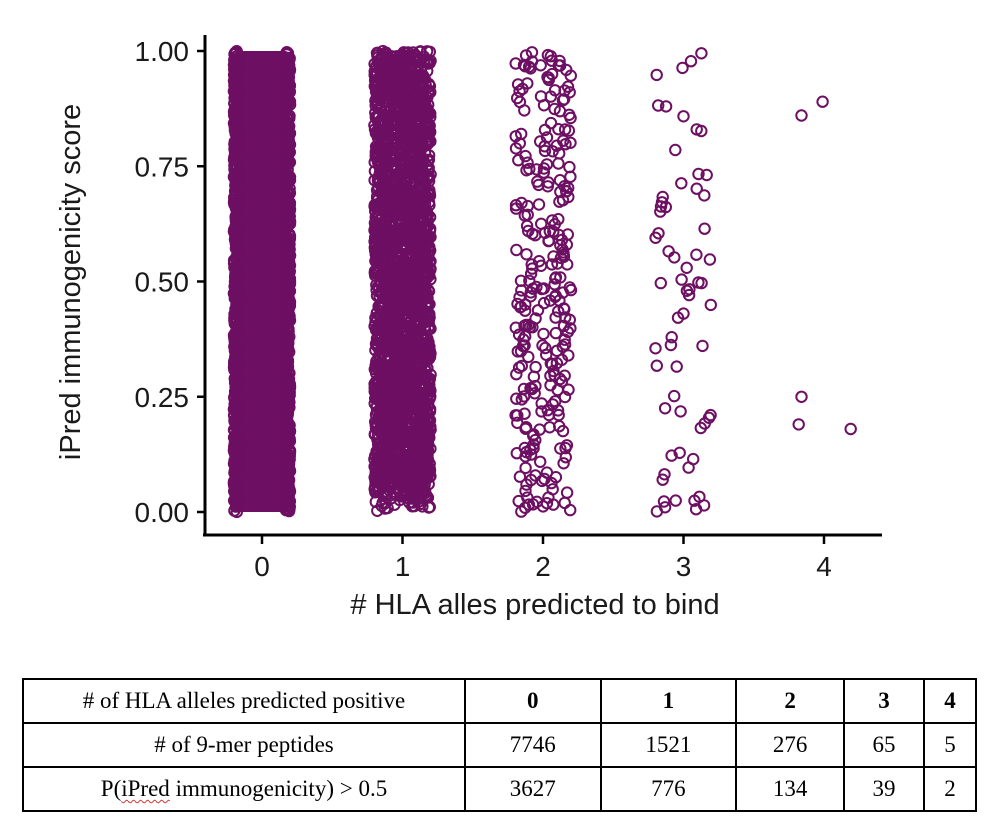 Image resolution: width=1000 pixels, height=839 pixels. Describe the element at coordinates (668, 789) in the screenshot. I see `table-cell: 776` at that location.